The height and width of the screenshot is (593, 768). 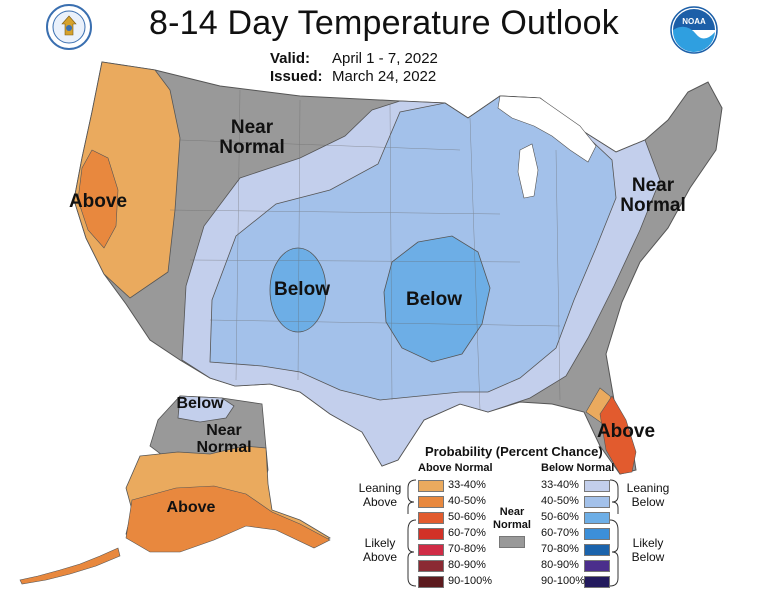 I want to click on legend-near-normal-label: Near Normal, so click(x=512, y=518).